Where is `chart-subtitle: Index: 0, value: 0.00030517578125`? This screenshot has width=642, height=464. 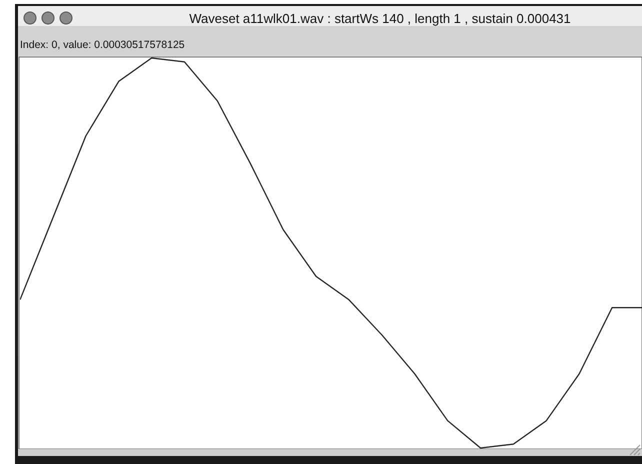
chart-subtitle: Index: 0, value: 0.00030517578125 is located at coordinates (102, 45).